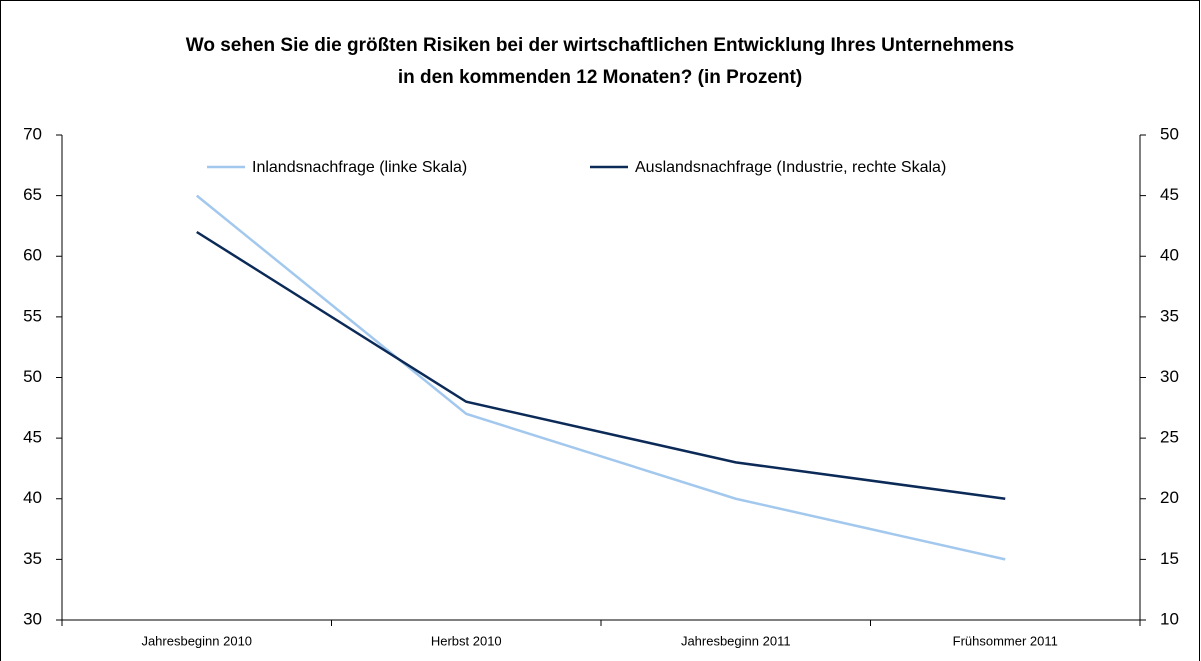  I want to click on y-tick-label: 55, so click(32, 315).